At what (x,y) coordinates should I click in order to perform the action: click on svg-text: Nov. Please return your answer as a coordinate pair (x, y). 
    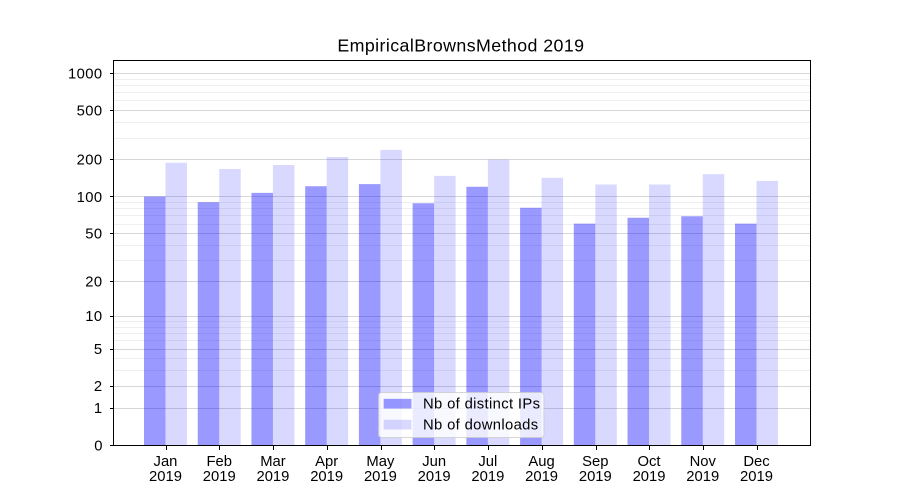
    Looking at the image, I should click on (703, 462).